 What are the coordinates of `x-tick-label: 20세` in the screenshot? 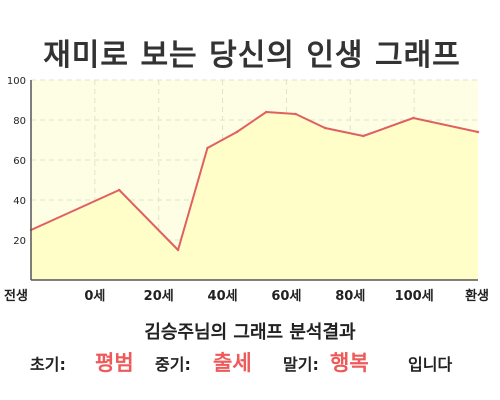 It's located at (159, 296).